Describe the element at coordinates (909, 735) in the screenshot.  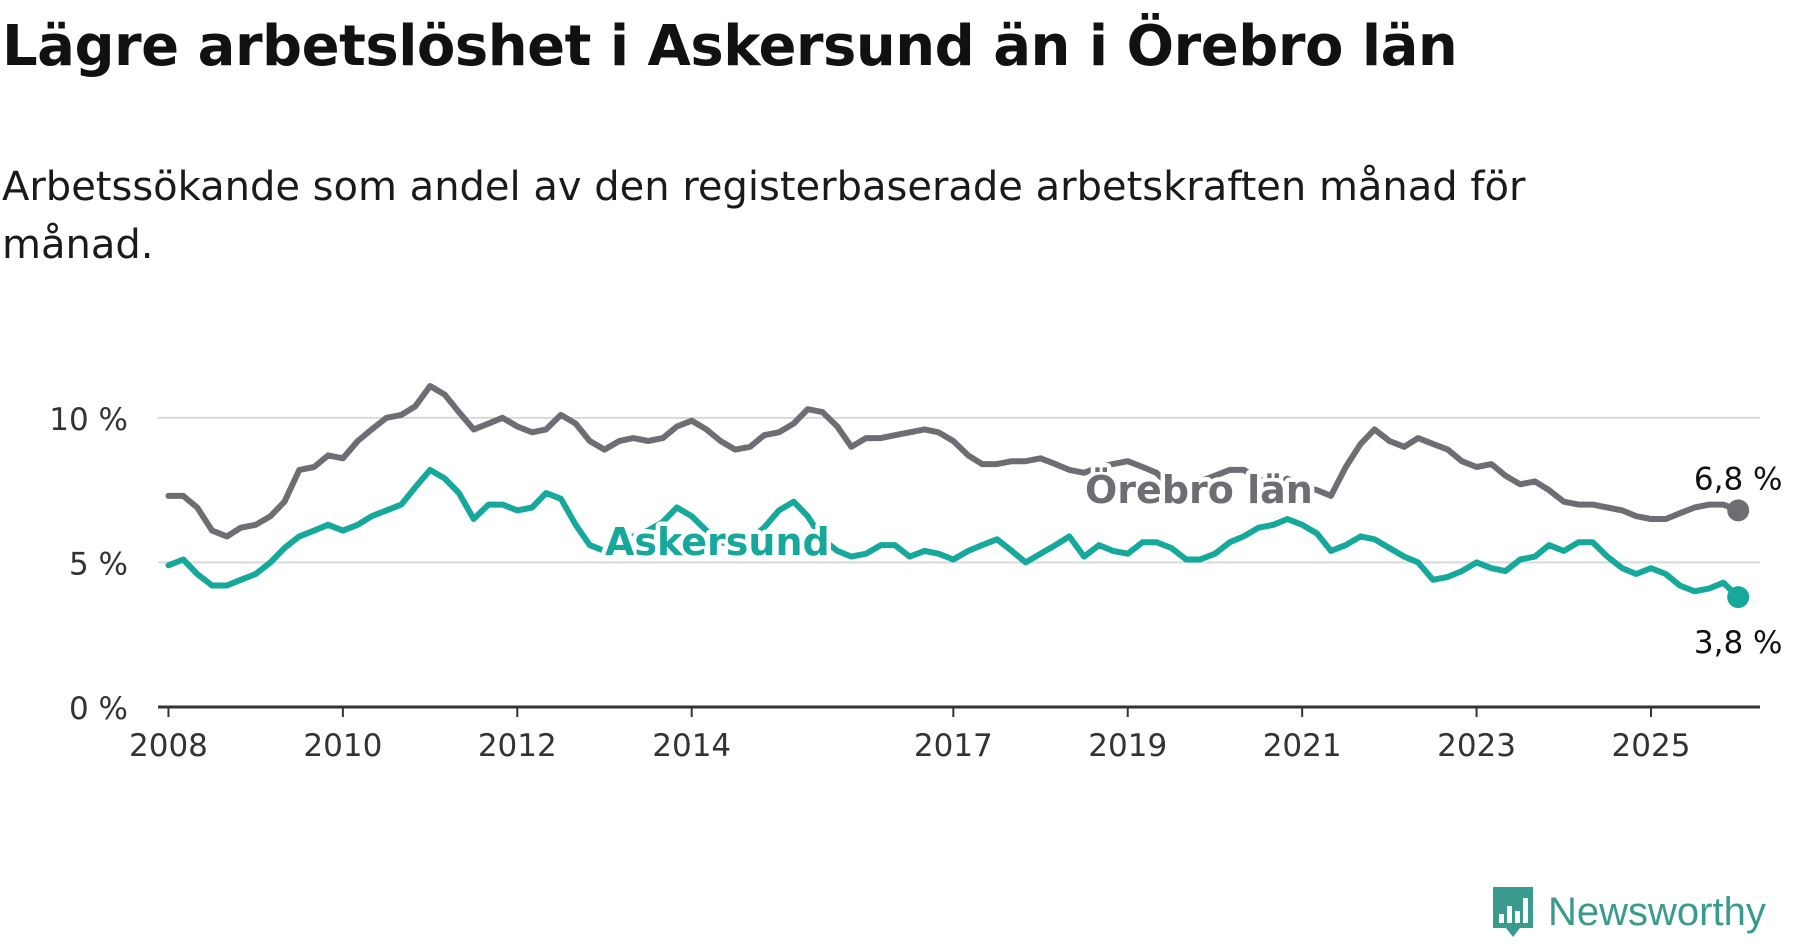
I see `x-axis: 2008 2010 2012 2014 2017 2019 2021 2023 2025` at that location.